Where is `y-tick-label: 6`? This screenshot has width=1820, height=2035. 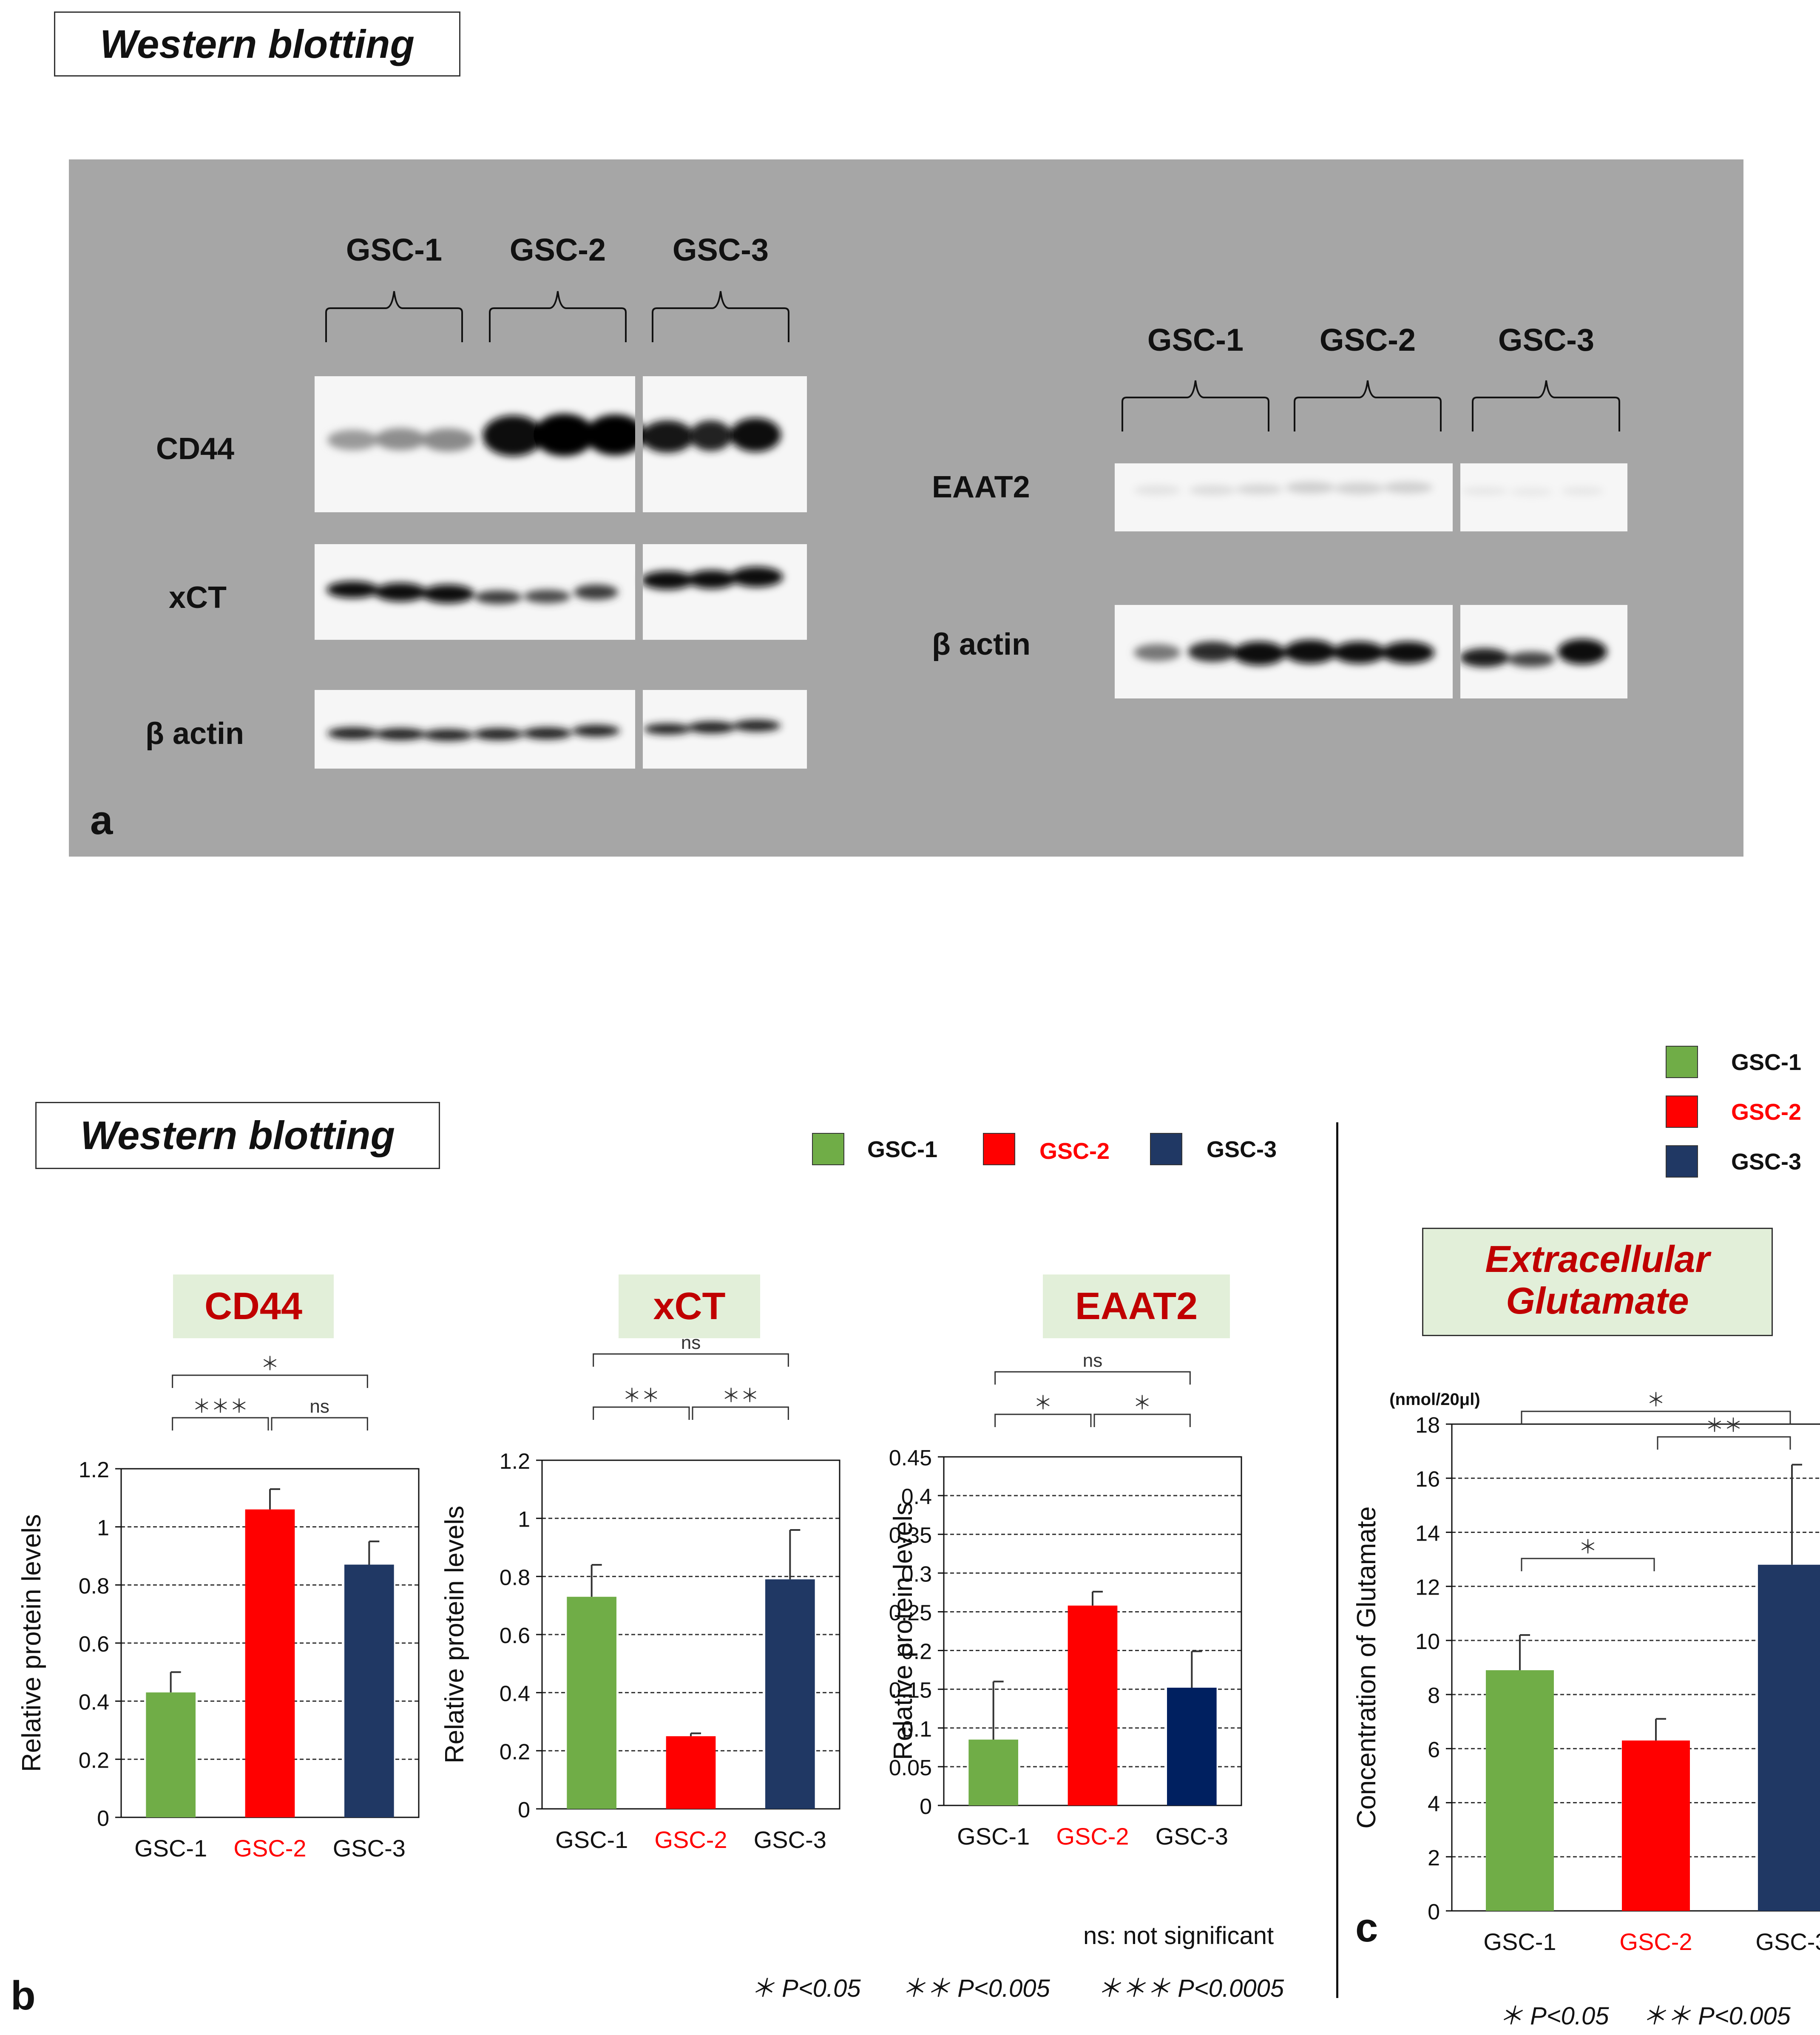
y-tick-label: 6 is located at coordinates (1434, 1749).